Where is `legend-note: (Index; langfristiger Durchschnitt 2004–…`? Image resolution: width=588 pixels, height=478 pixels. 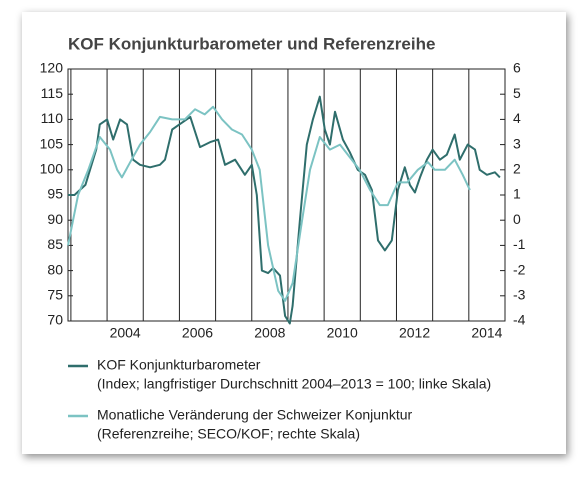
legend-note: (Index; langfristiger Durchschnitt 2004–… is located at coordinates (294, 384).